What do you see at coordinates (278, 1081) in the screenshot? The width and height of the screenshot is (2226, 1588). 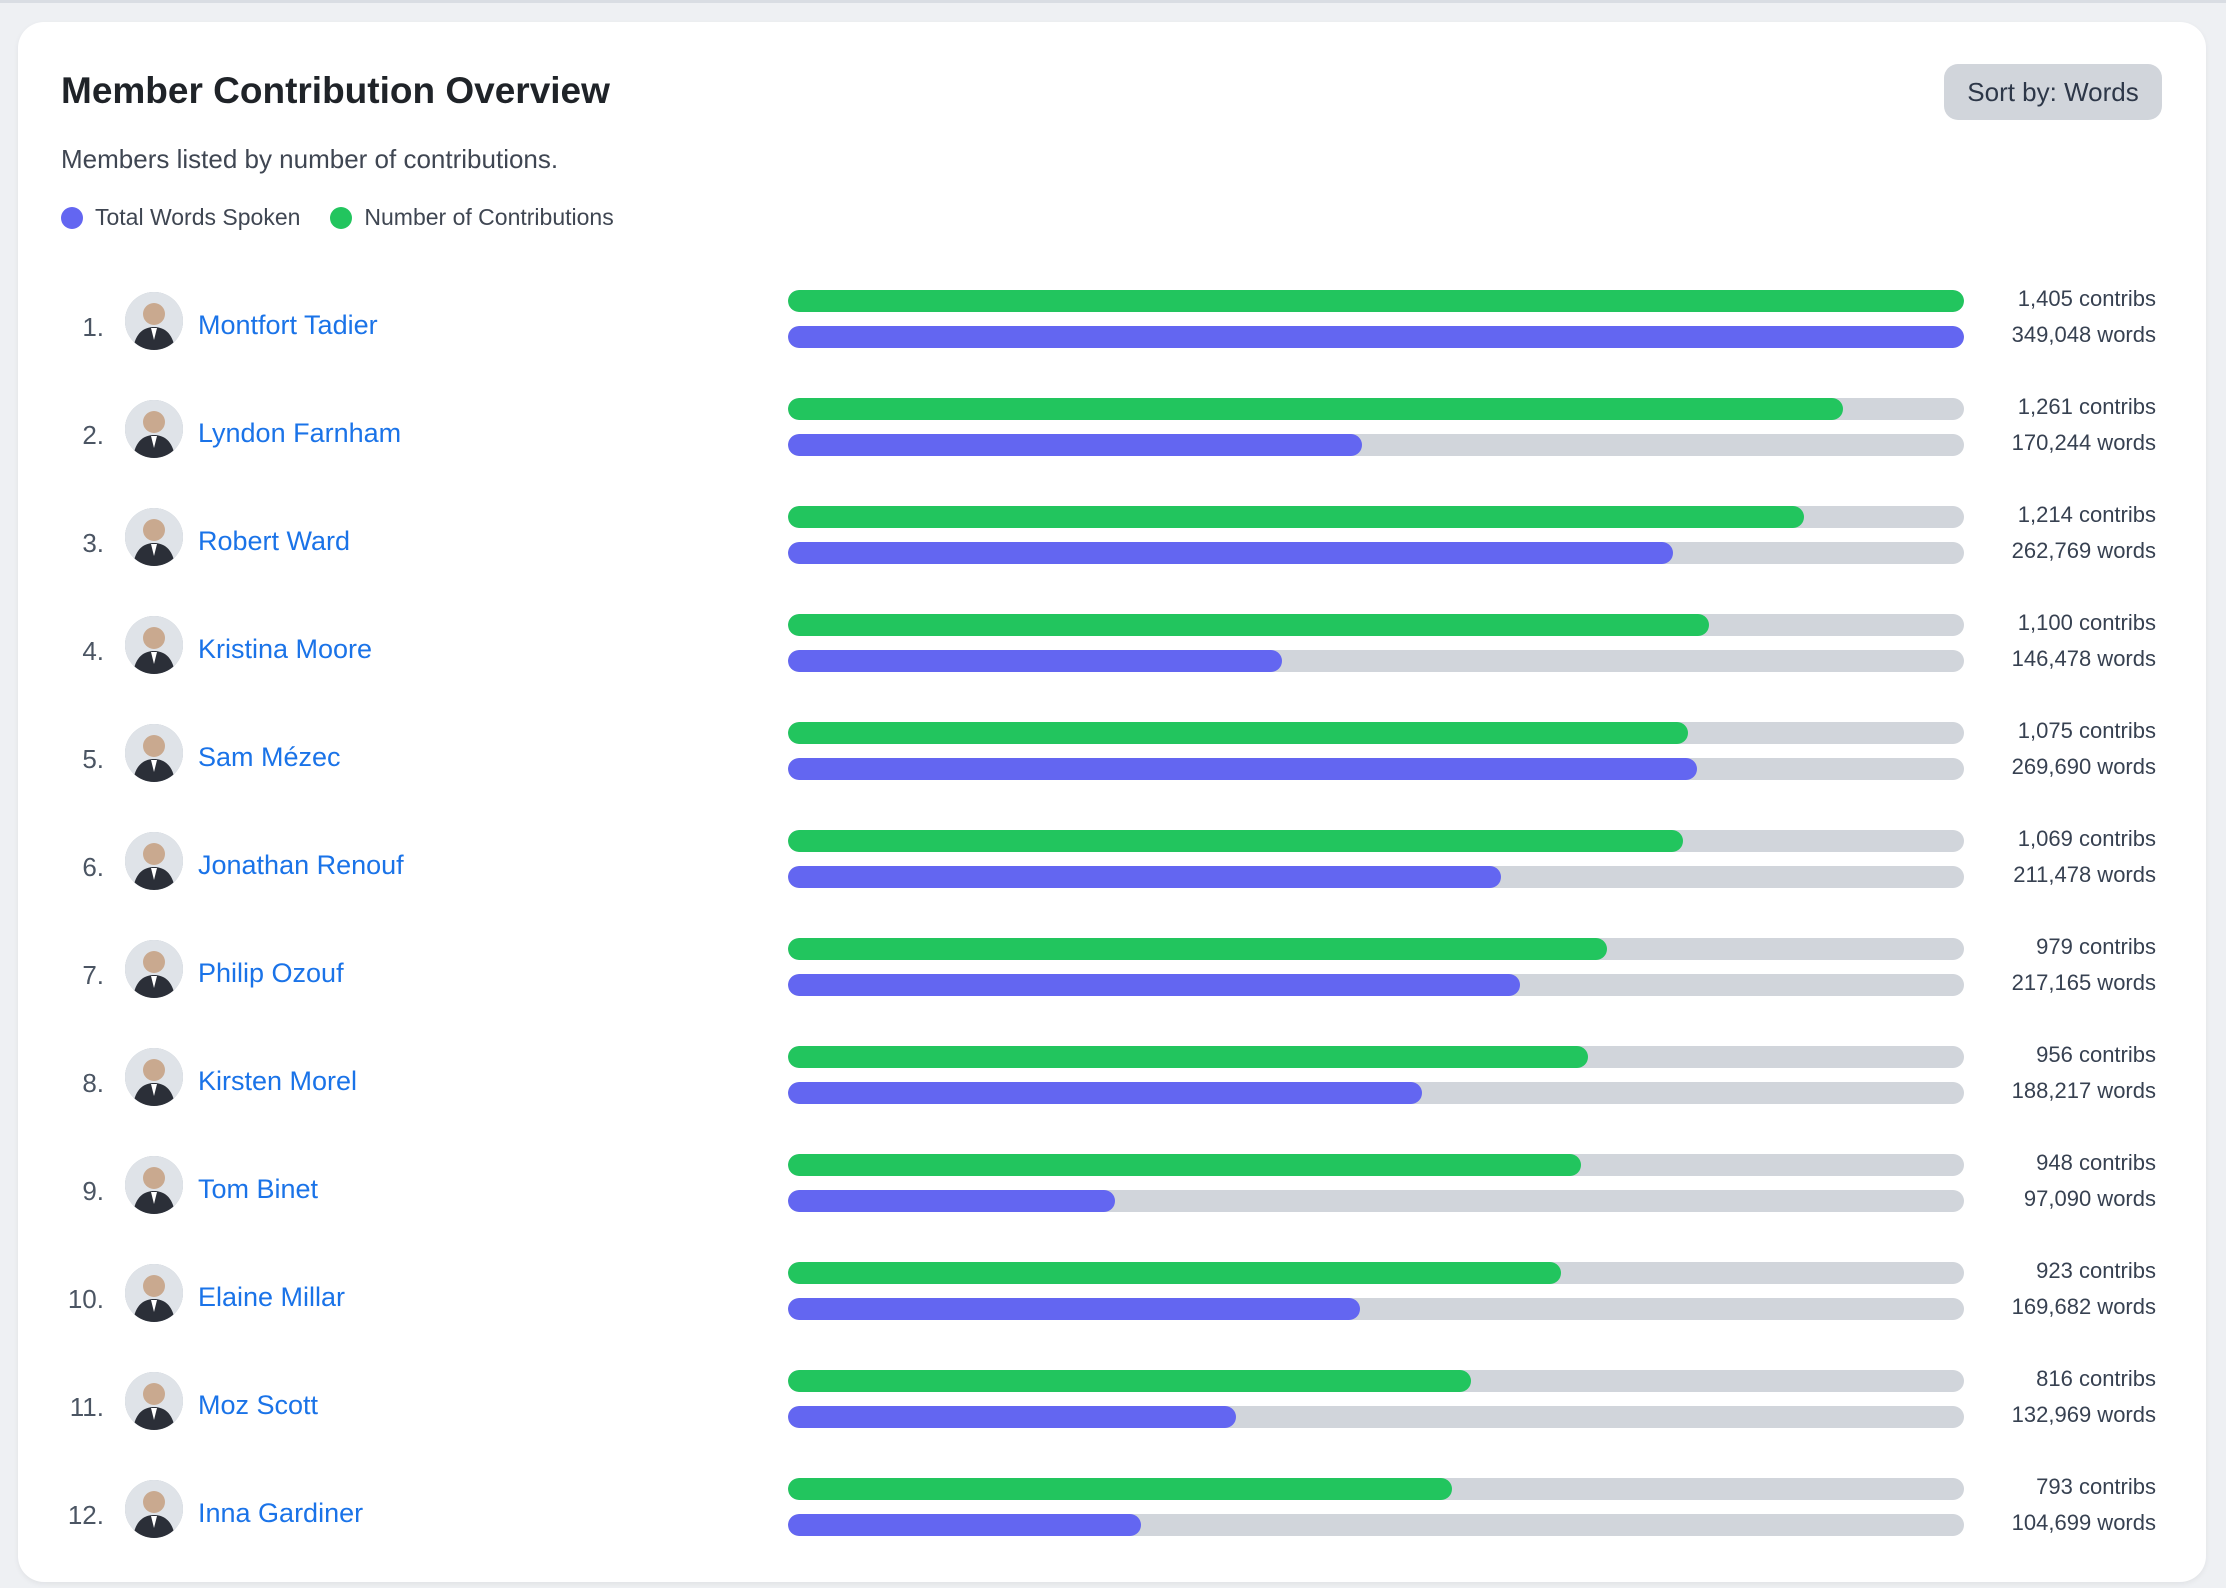 I see `member-name-link: Kirsten Morel` at bounding box center [278, 1081].